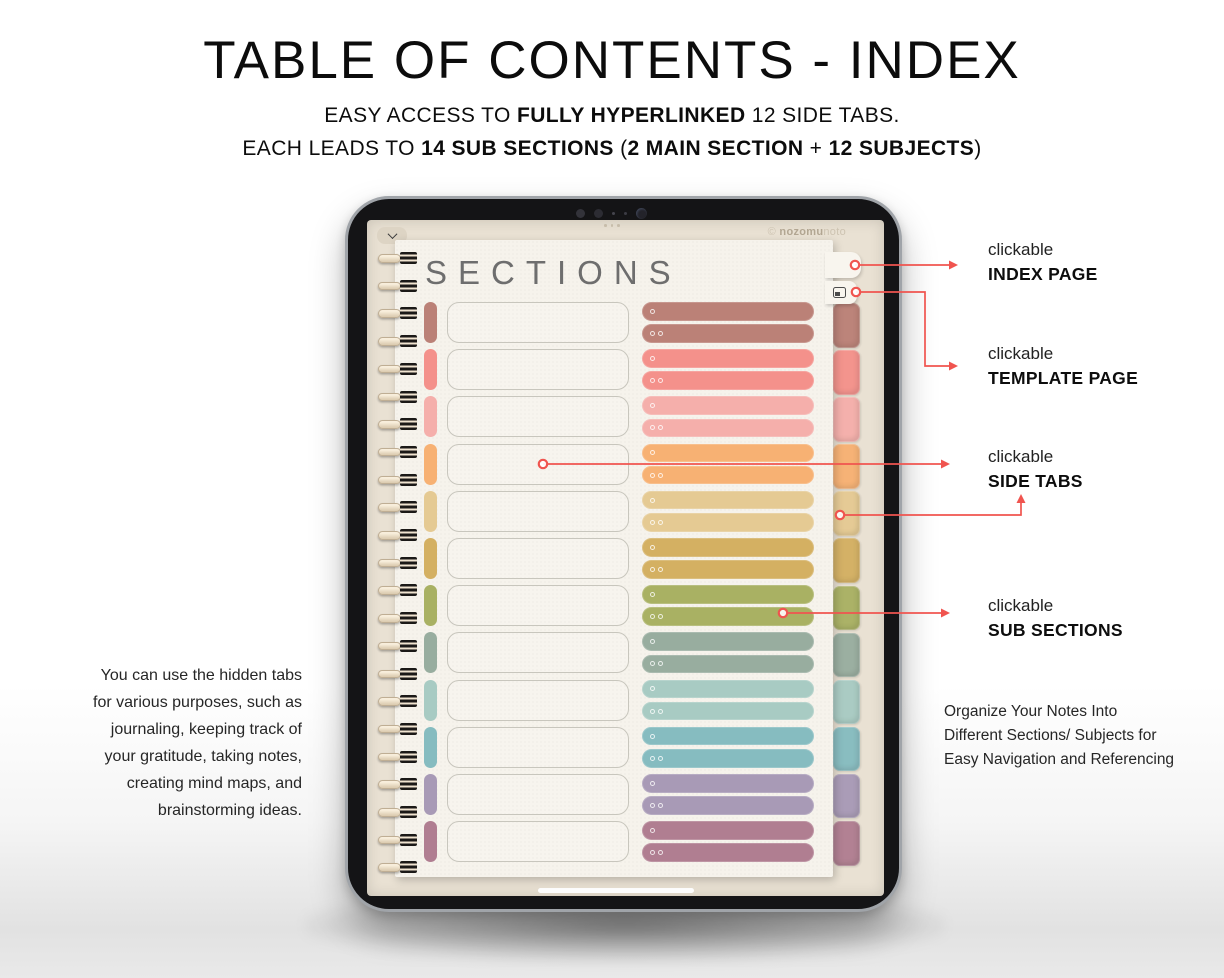 This screenshot has height=978, width=1224. Describe the element at coordinates (197, 702) in the screenshot. I see `left-note-line: for various purposes, such as` at that location.